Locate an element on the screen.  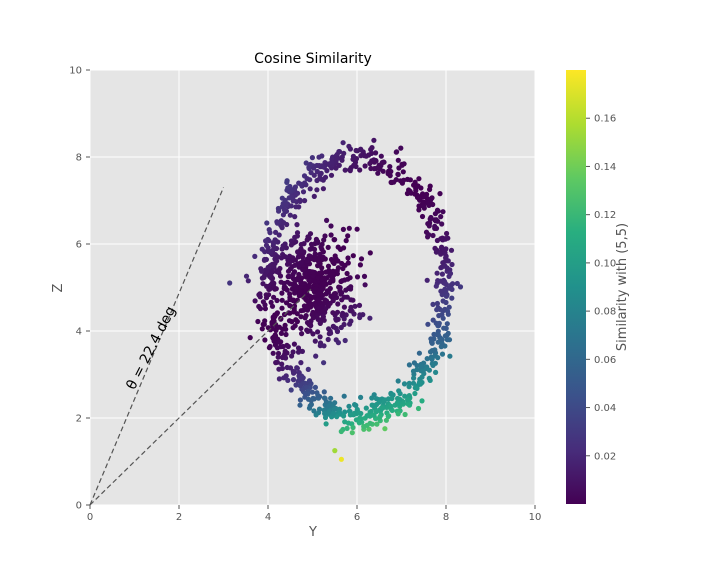
y-ticks: 0 2 4 6 8 10 is located at coordinates (79, 289).